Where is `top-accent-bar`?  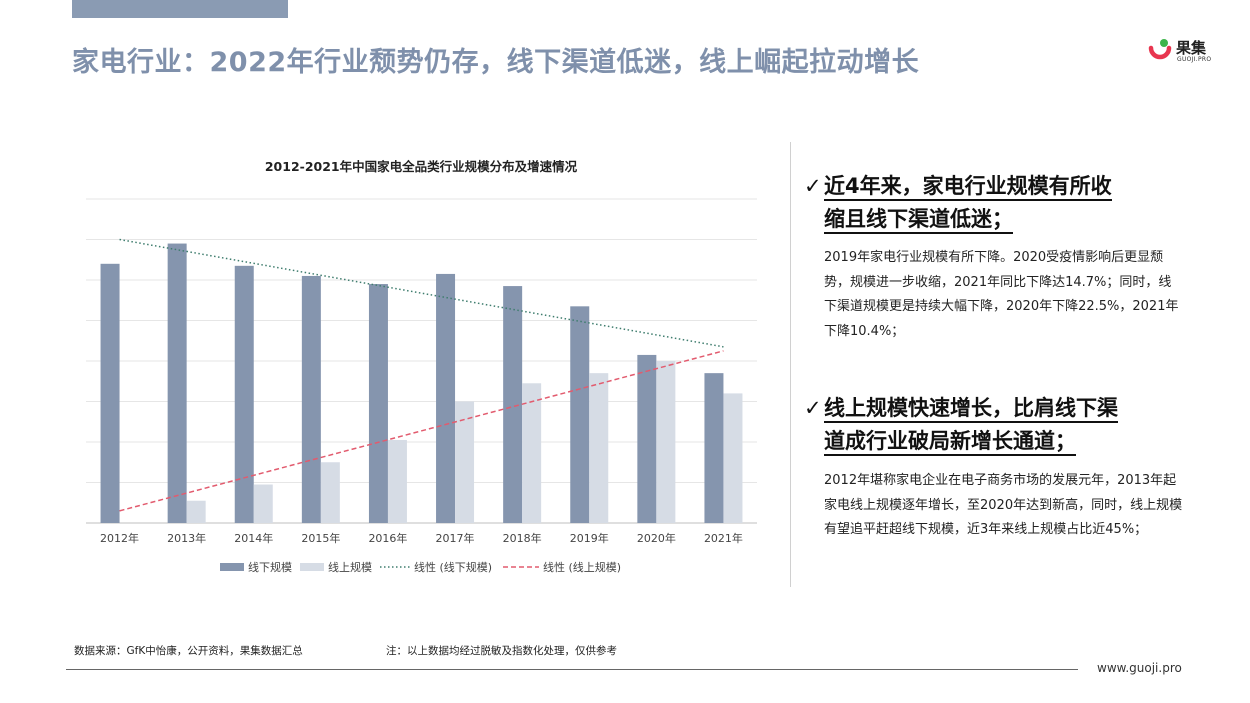 top-accent-bar is located at coordinates (180, 9).